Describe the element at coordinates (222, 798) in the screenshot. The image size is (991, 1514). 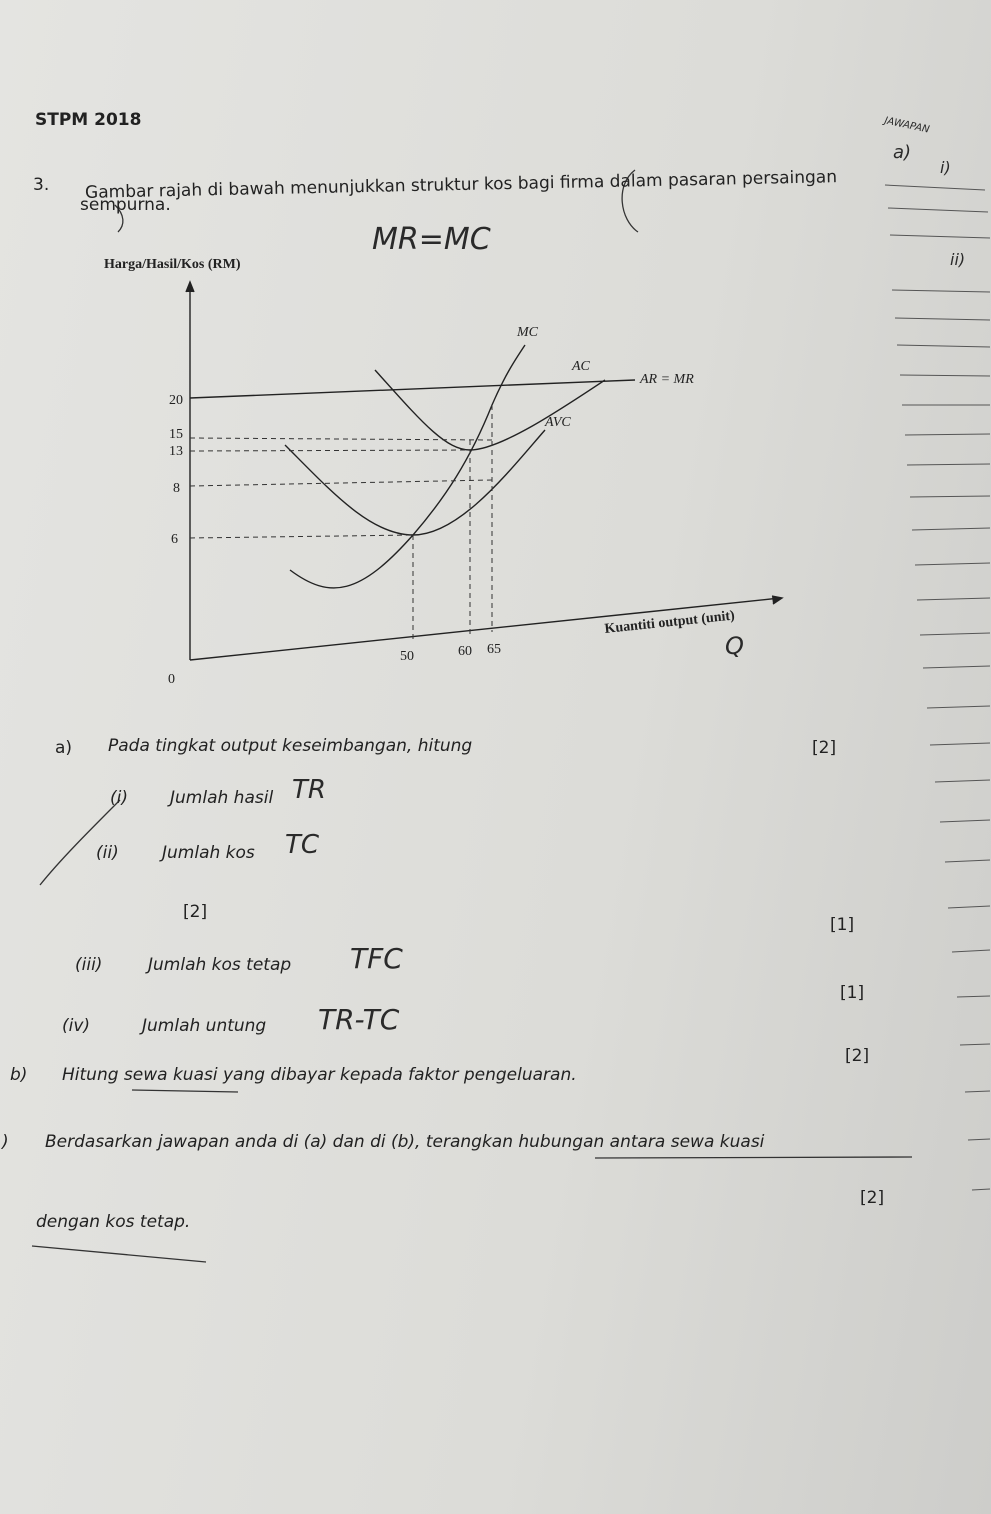
I see `item-text: Jumlah hasil` at that location.